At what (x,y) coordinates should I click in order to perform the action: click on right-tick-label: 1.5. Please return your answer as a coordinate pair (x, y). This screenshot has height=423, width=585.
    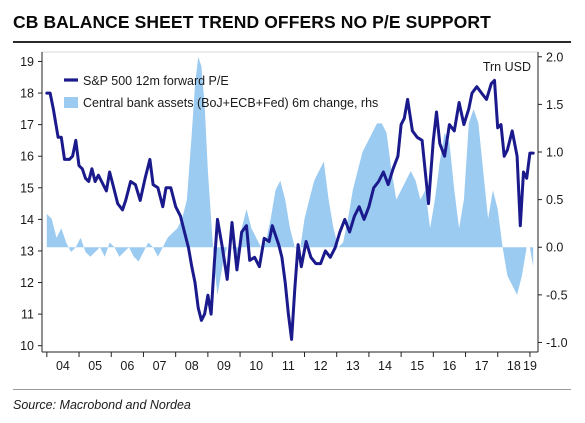
    Looking at the image, I should click on (554, 105).